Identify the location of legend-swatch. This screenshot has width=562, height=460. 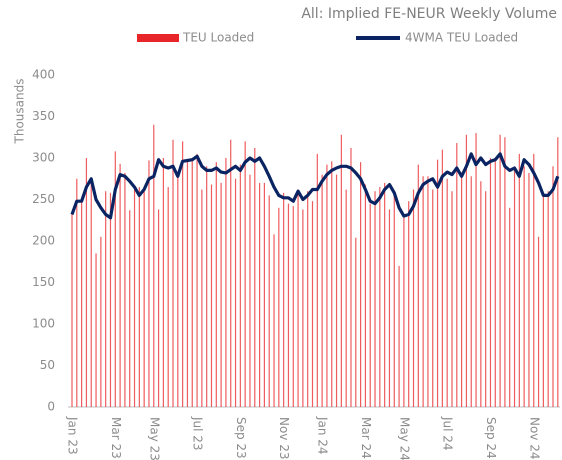
(158, 38).